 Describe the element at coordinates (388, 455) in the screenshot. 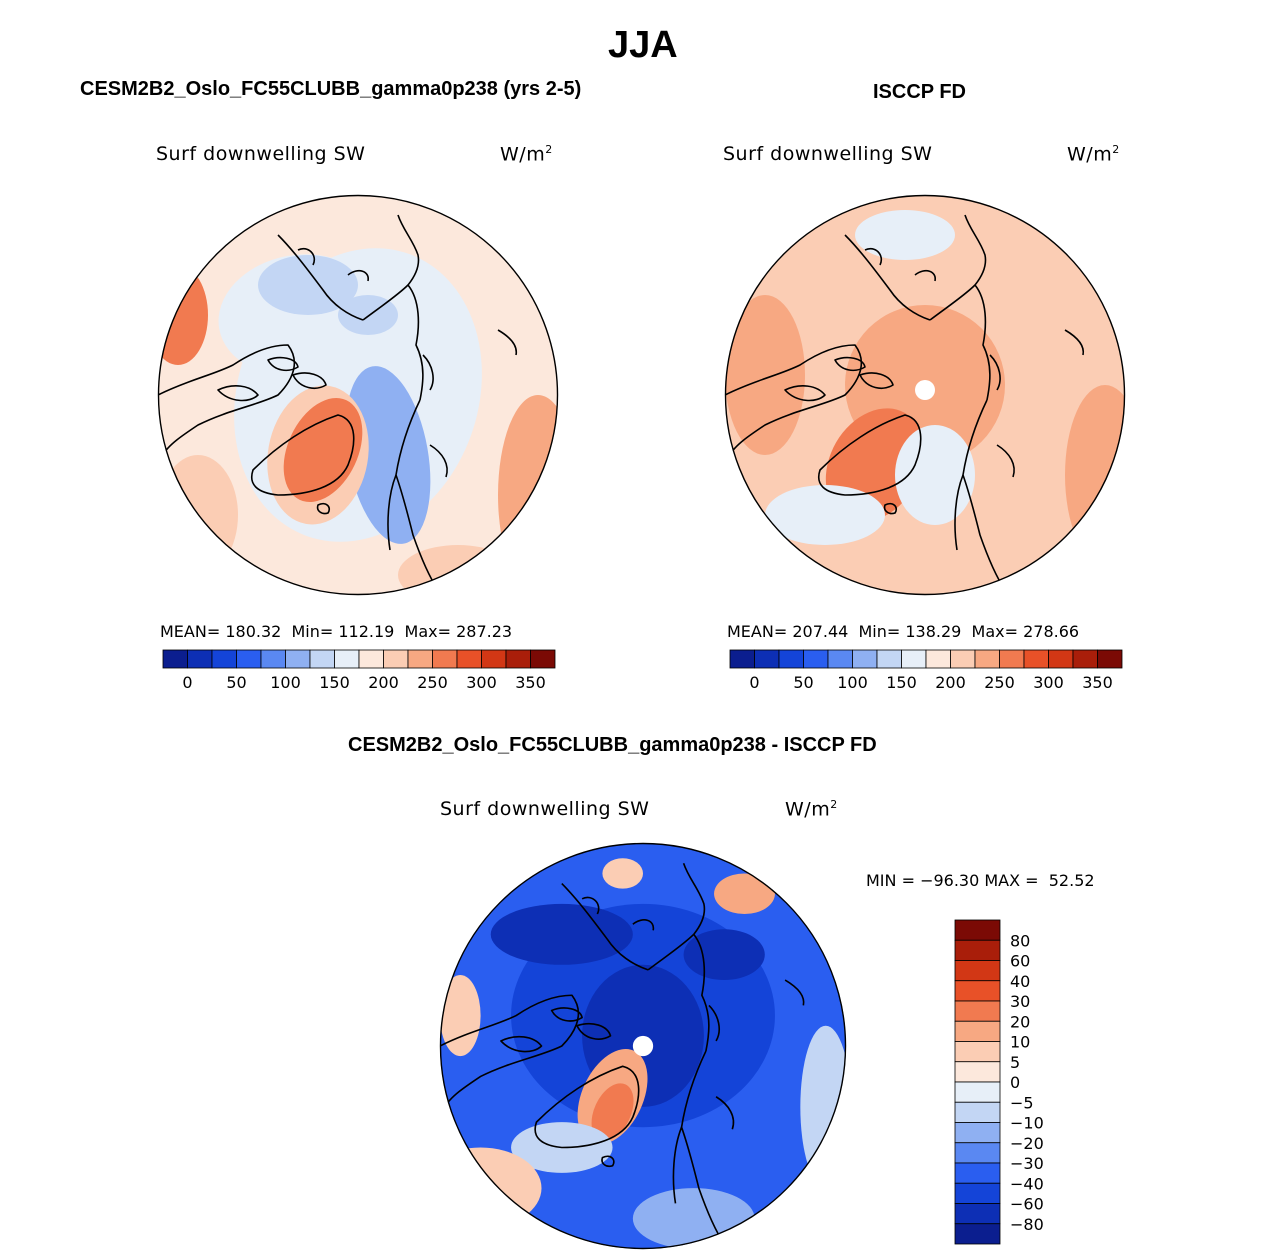

I see `barents-low-region` at that location.